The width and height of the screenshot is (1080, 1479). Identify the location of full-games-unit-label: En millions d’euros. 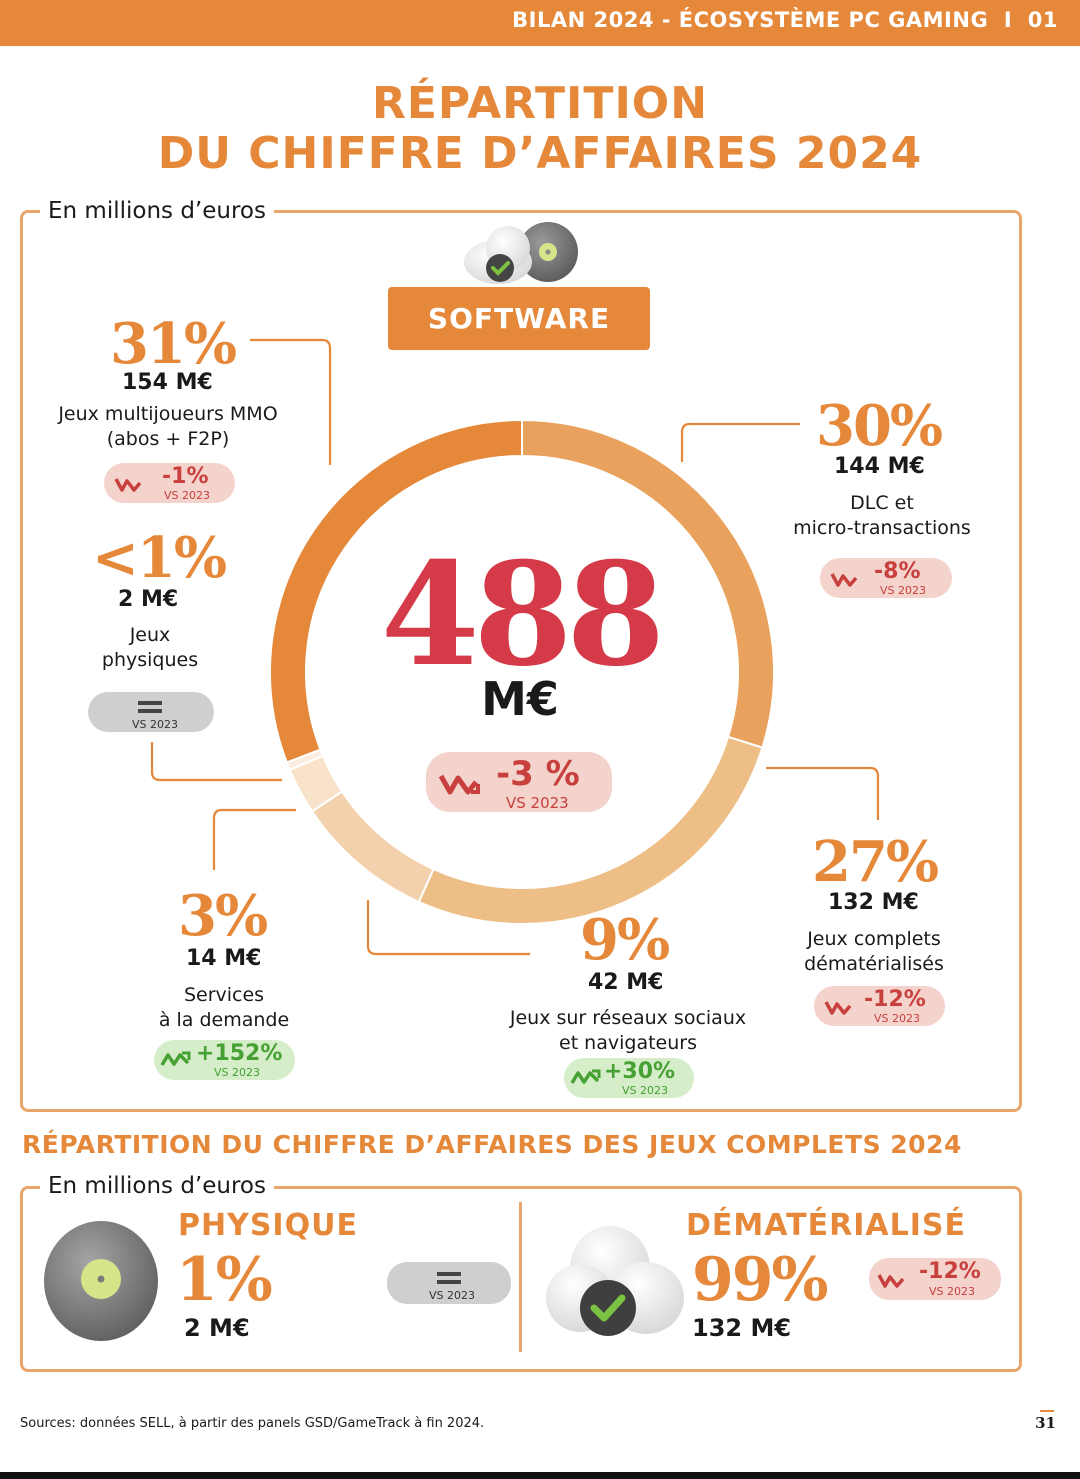
(157, 1186).